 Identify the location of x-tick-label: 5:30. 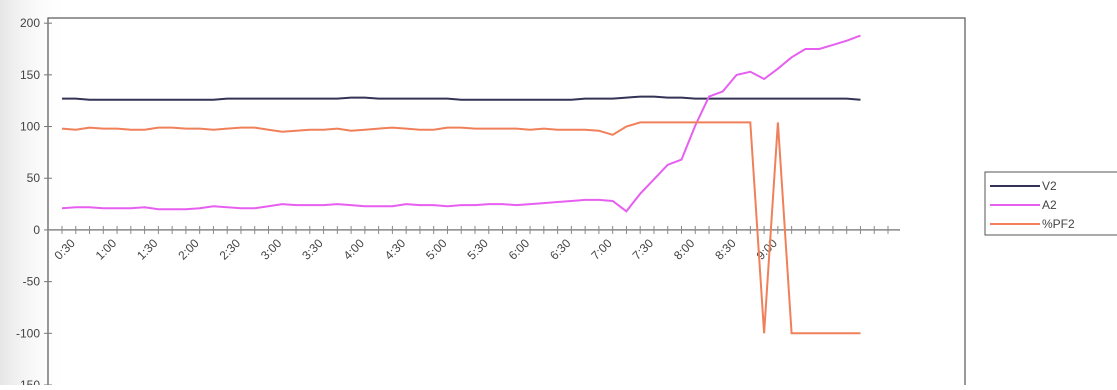
(477, 249).